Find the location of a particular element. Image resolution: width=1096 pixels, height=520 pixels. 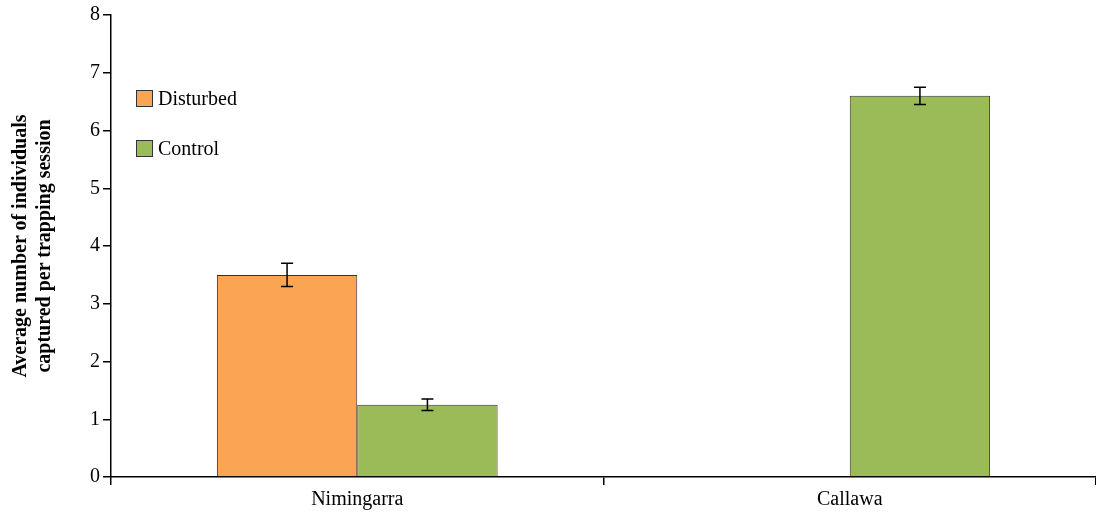

y-tick-label: 2 is located at coordinates (95, 359).